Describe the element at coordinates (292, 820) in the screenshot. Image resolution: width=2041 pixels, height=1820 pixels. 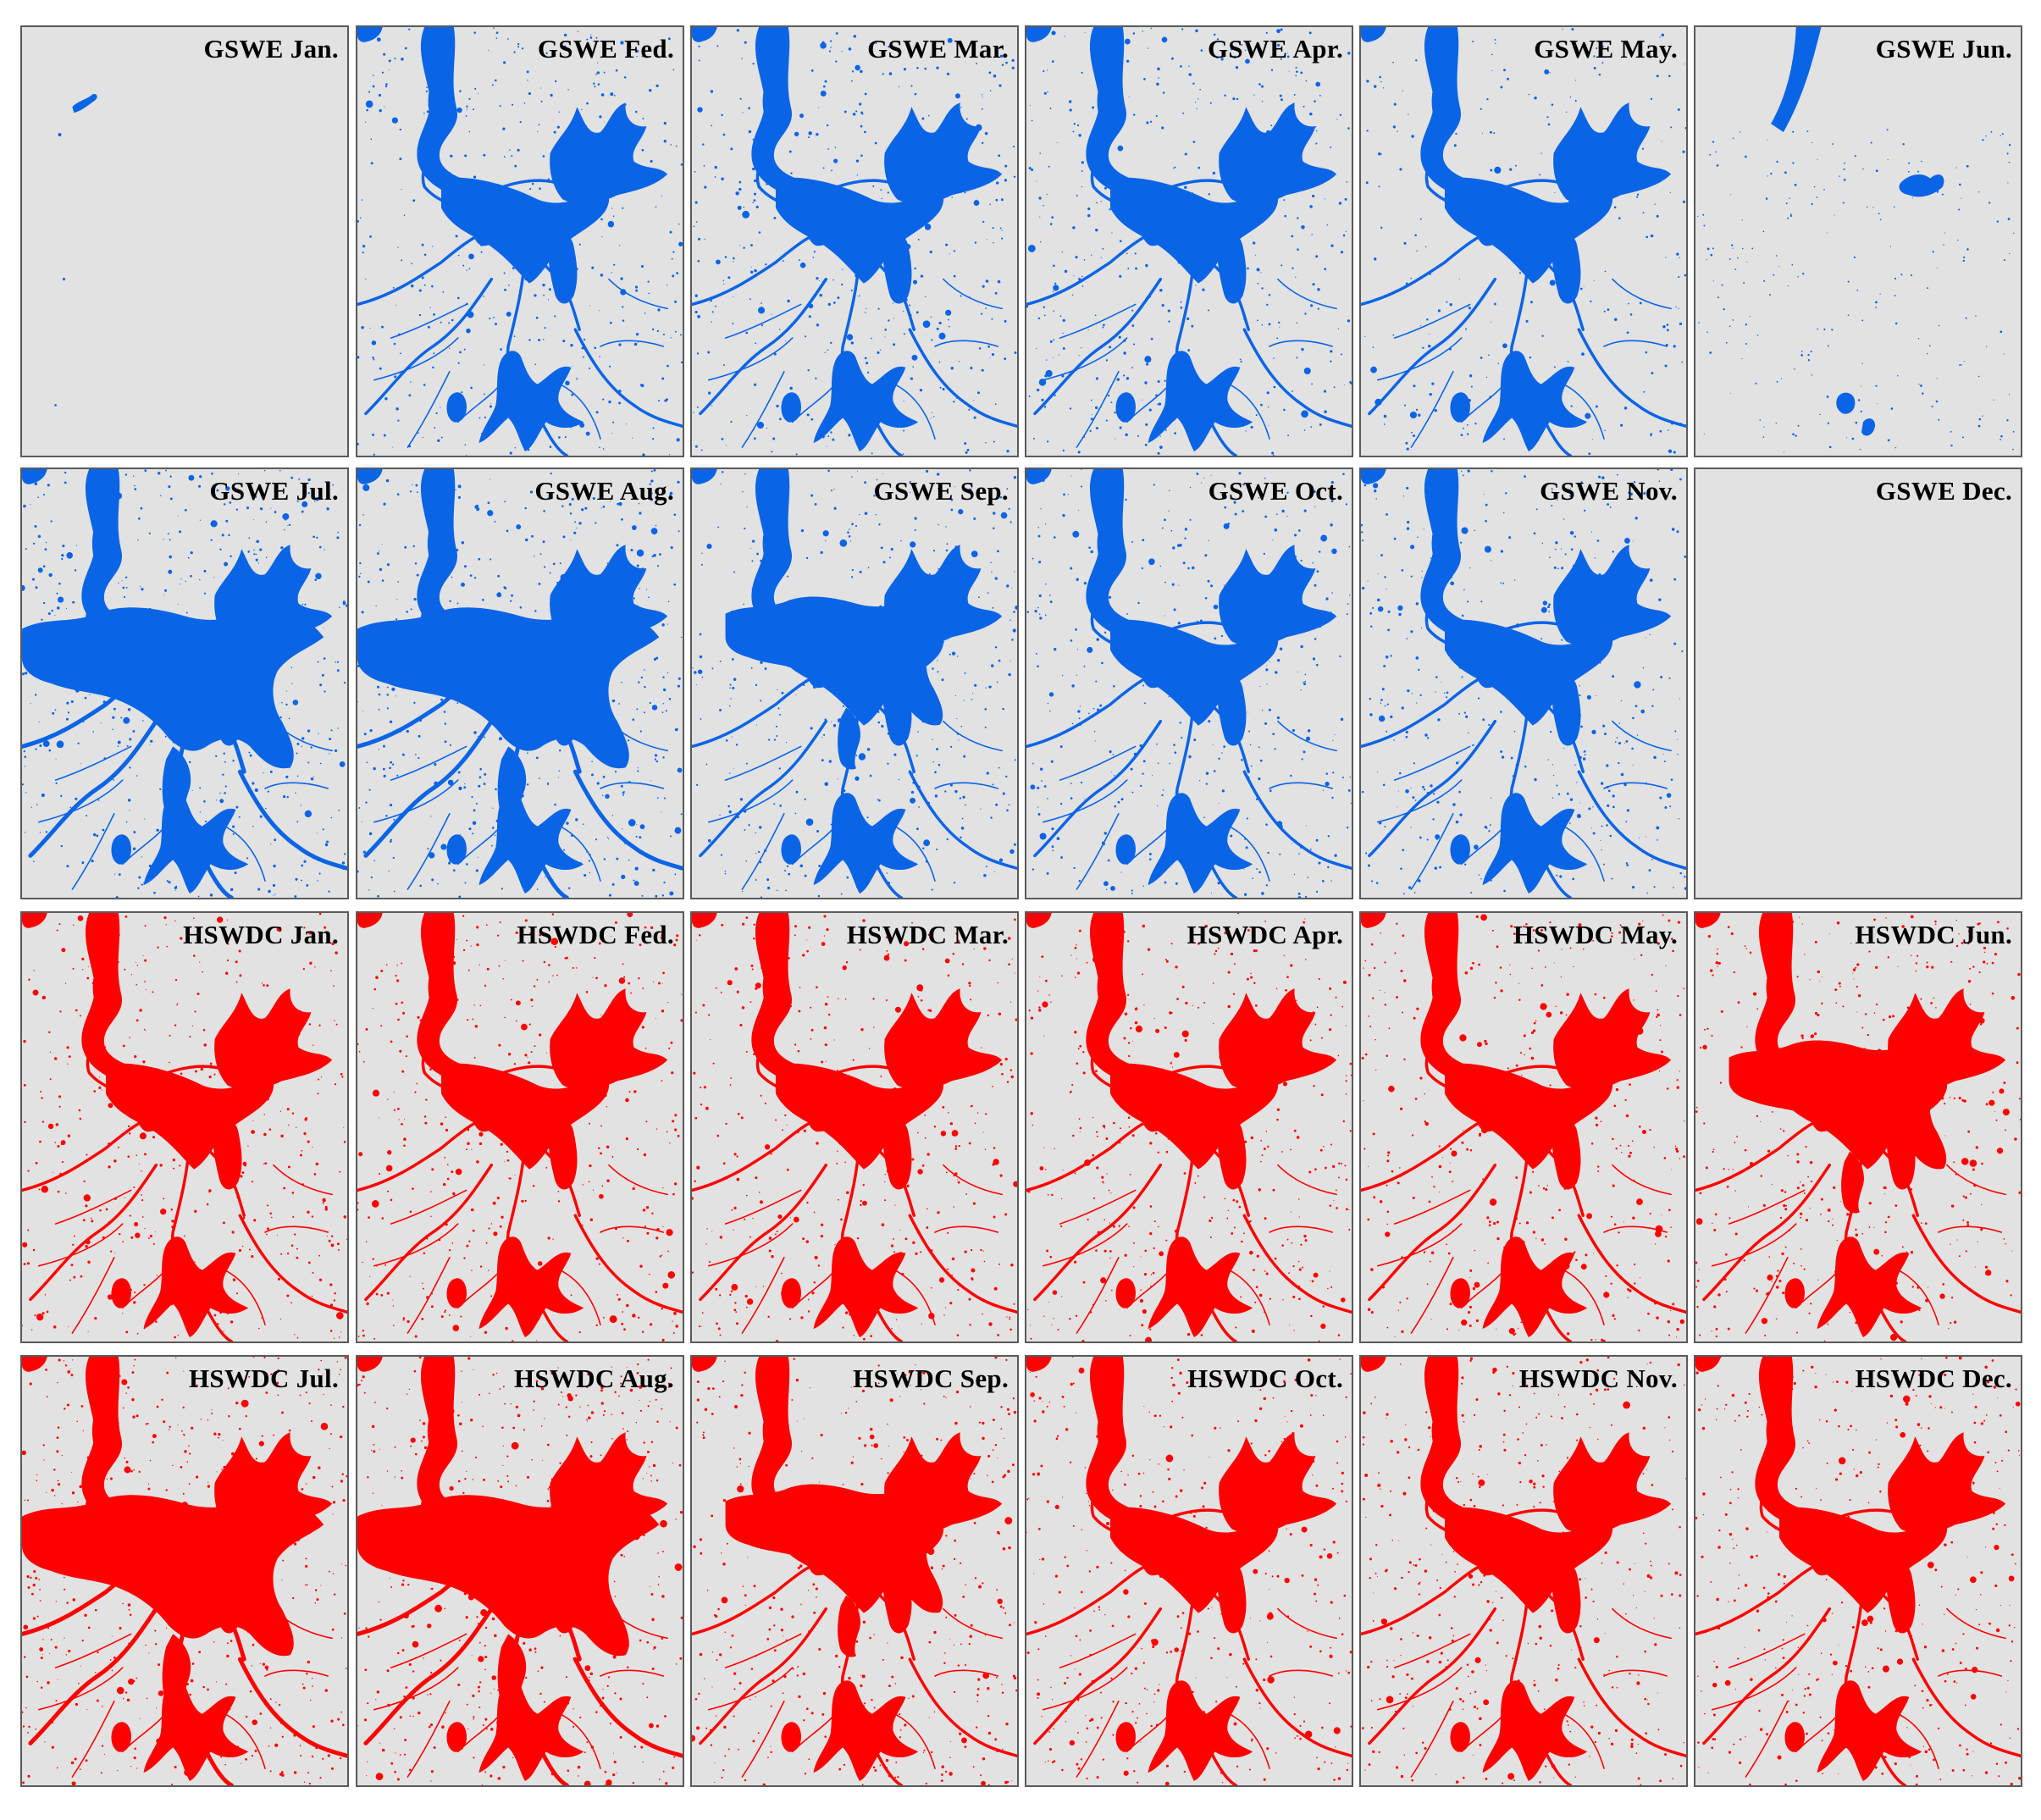
I see `river-channel` at that location.